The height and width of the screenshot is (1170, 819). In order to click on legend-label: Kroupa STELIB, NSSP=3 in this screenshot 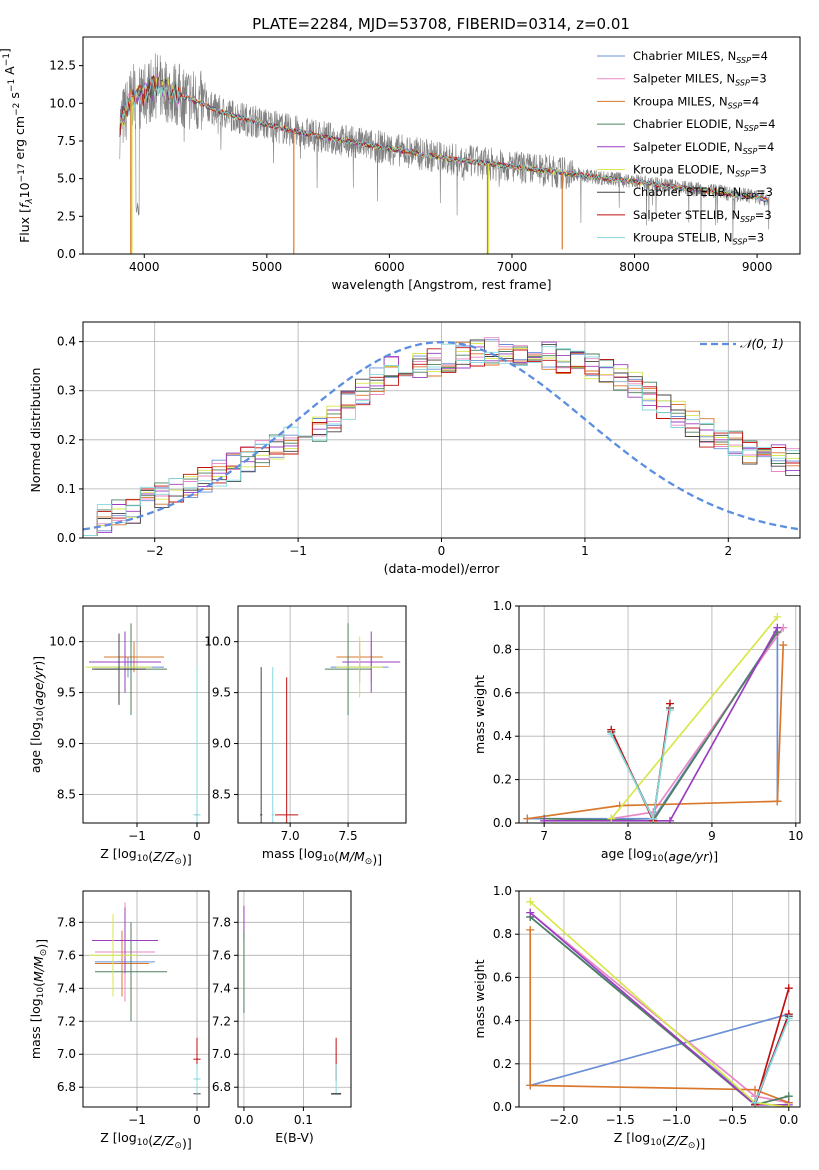, I will do `click(698, 239)`.